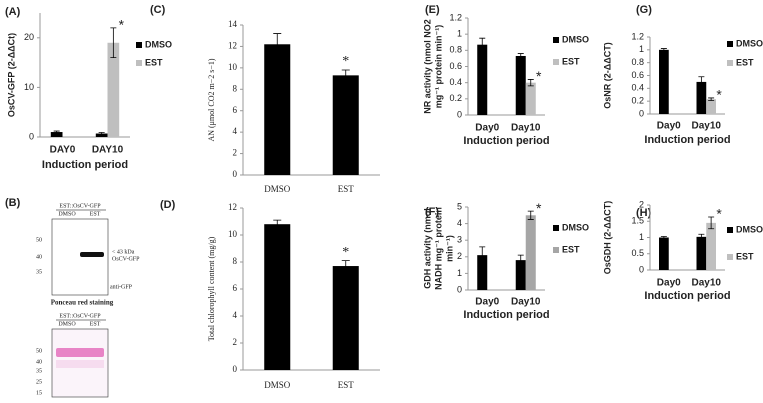 This screenshot has width=763, height=403. What do you see at coordinates (108, 150) in the screenshot?
I see `x-tick-label: DAY10` at bounding box center [108, 150].